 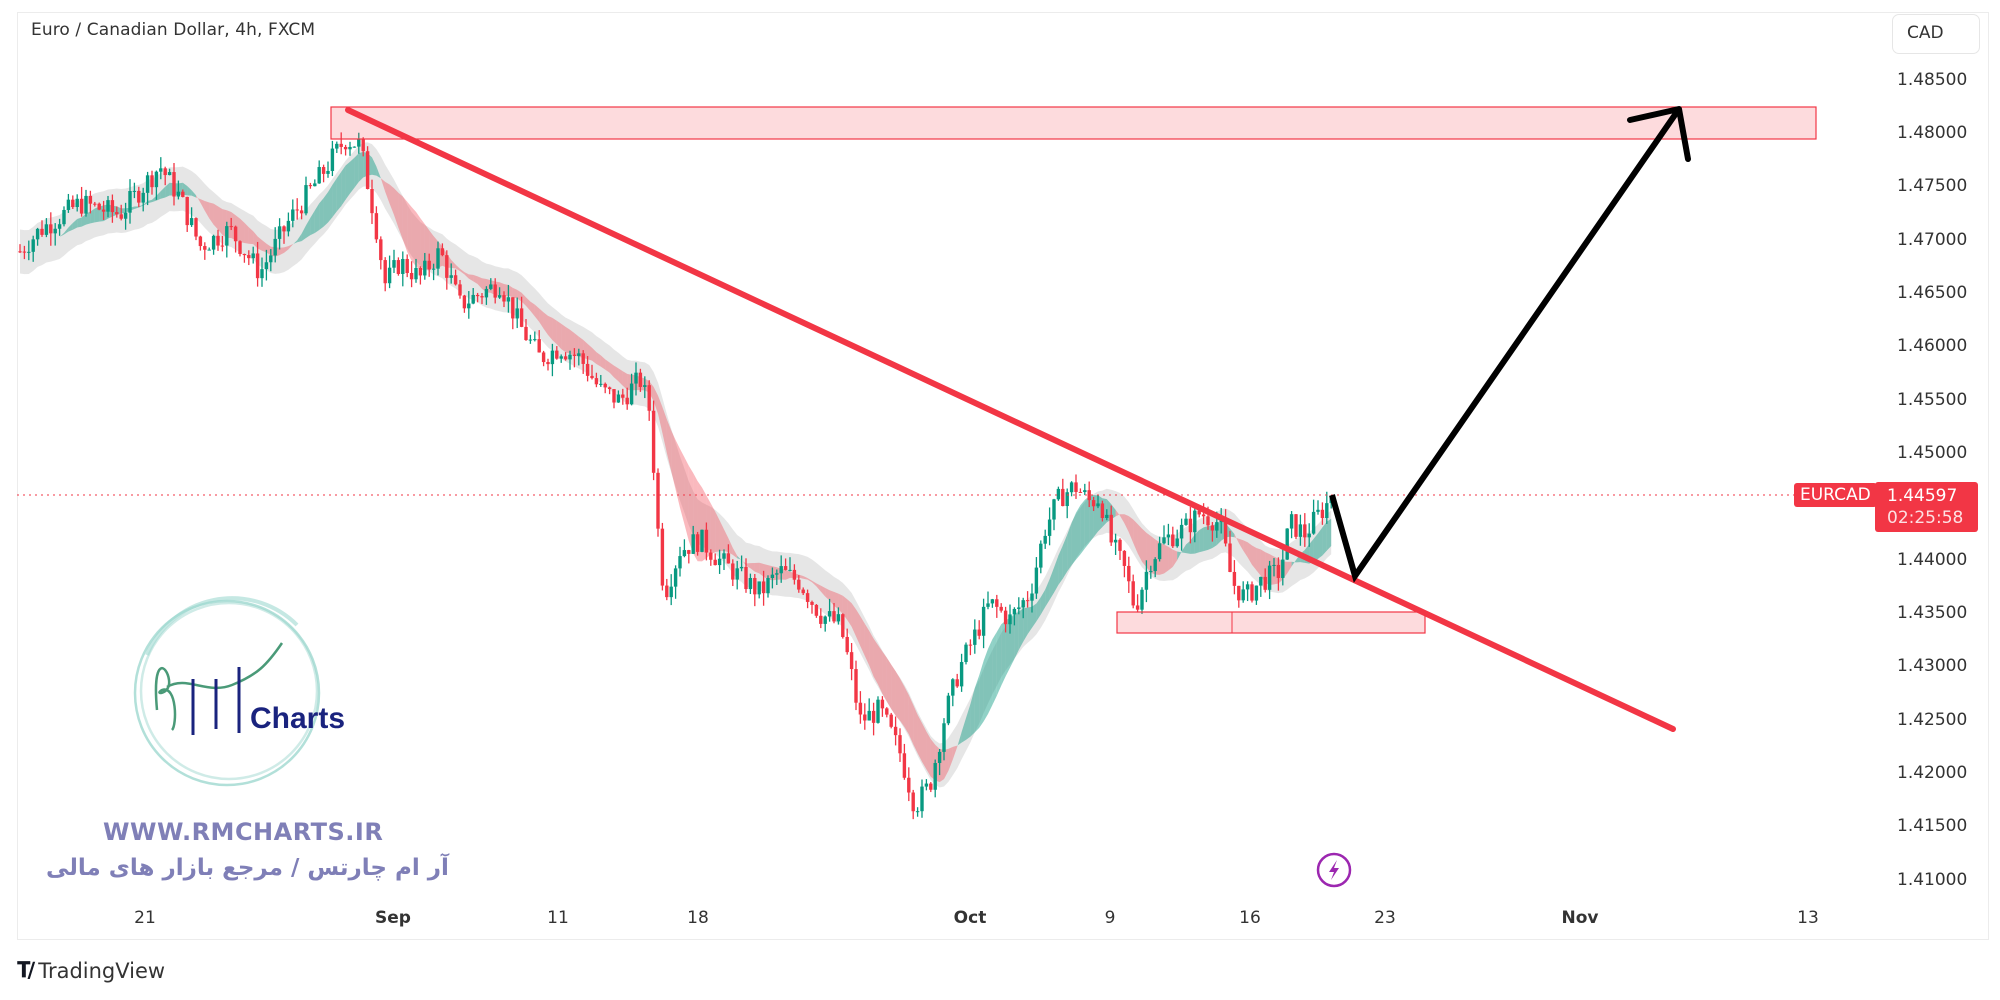 What do you see at coordinates (970, 918) in the screenshot?
I see `time-axis-label: Oct` at bounding box center [970, 918].